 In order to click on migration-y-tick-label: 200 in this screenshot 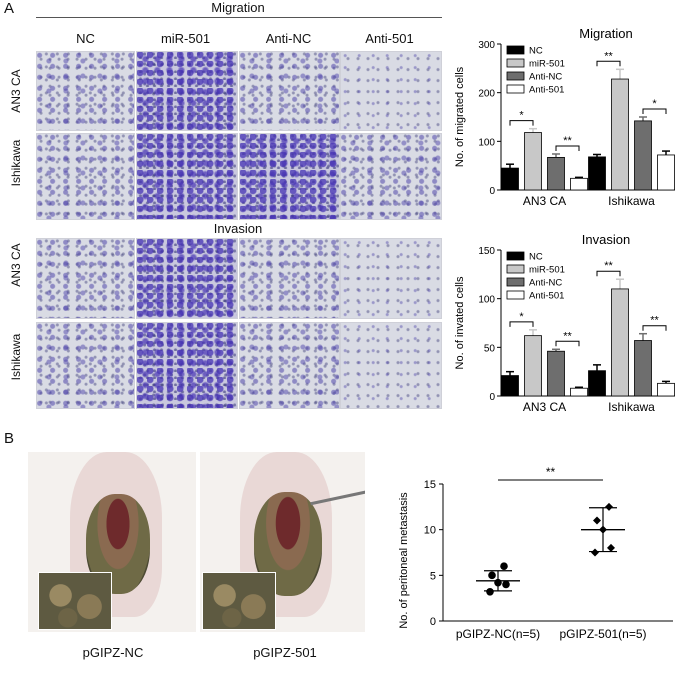, I will do `click(486, 94)`.